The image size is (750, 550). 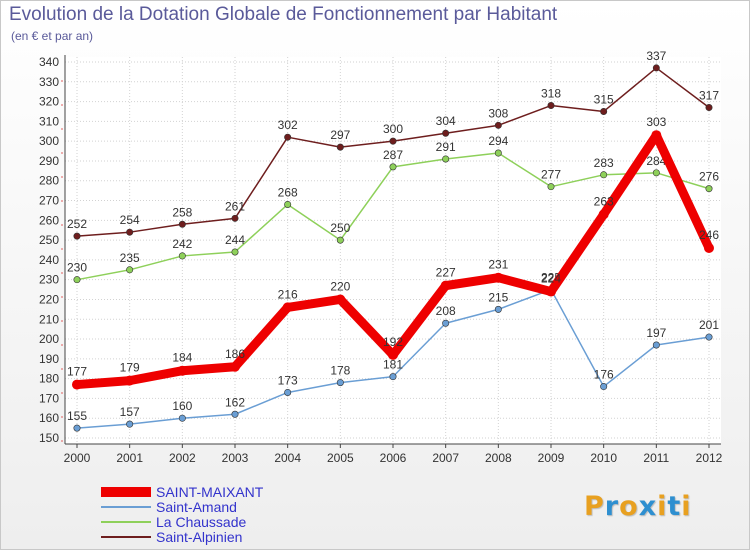 What do you see at coordinates (446, 121) in the screenshot?
I see `data-label: 304` at bounding box center [446, 121].